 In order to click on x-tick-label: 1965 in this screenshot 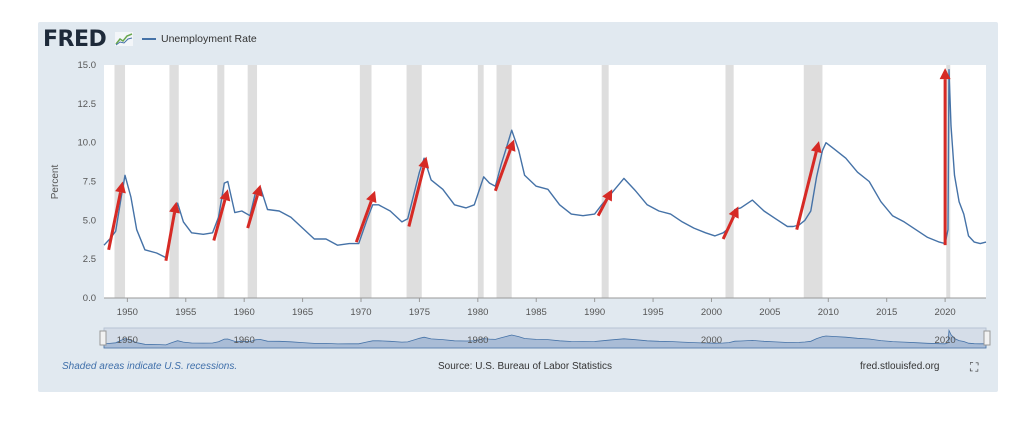, I will do `click(302, 312)`.